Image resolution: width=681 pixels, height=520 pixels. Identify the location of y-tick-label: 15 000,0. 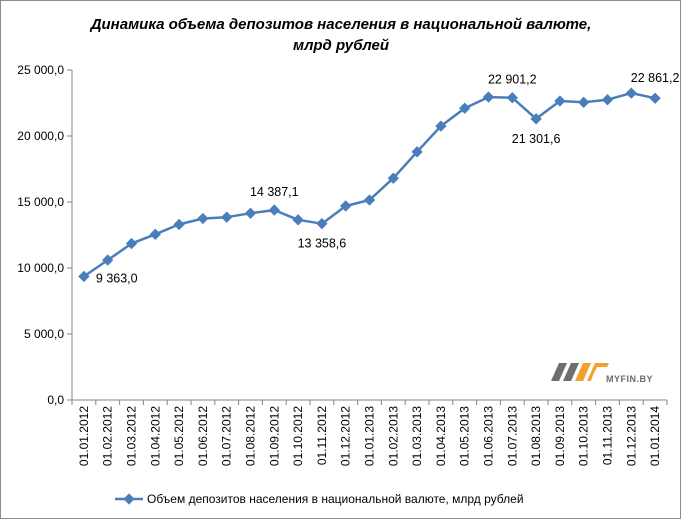
(40, 202).